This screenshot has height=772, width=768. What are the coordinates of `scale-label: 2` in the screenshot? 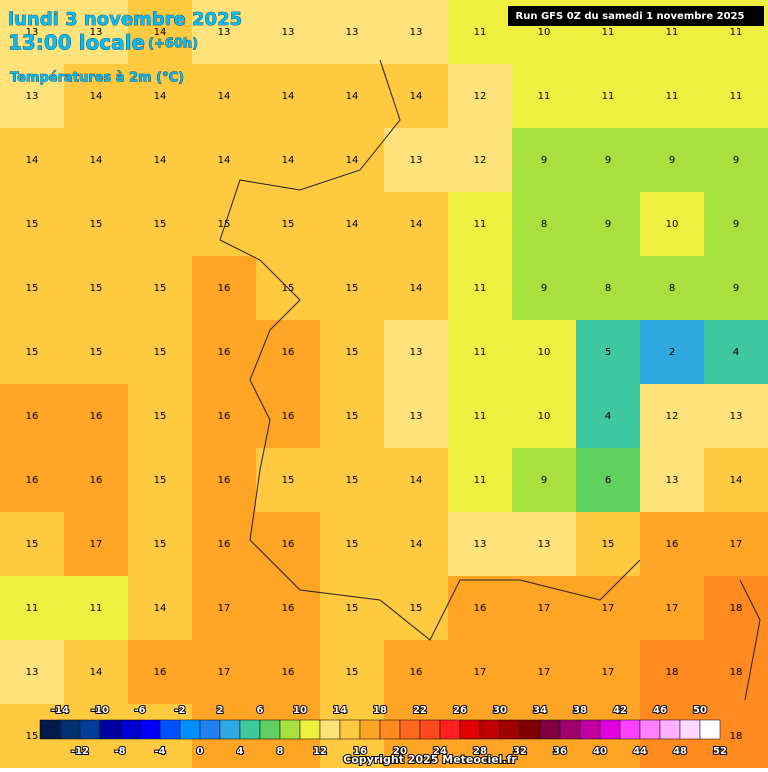 It's located at (220, 710).